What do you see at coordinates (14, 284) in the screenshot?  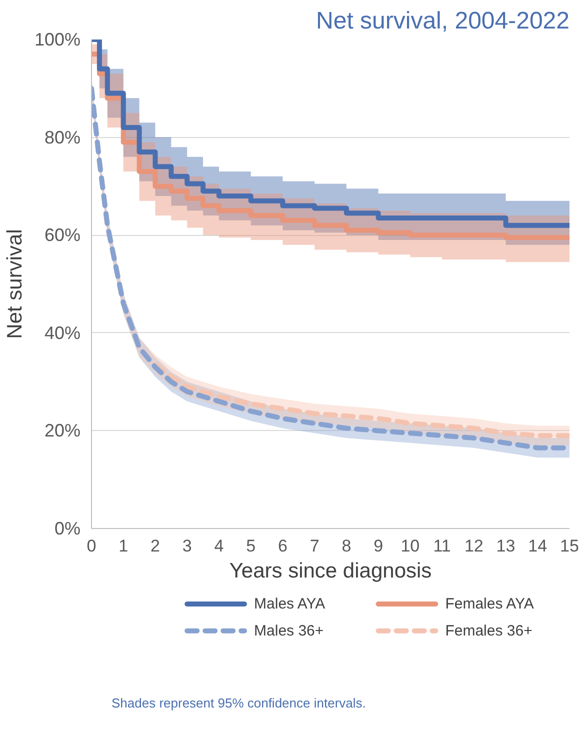 I see `y-axis-title: Net survival` at bounding box center [14, 284].